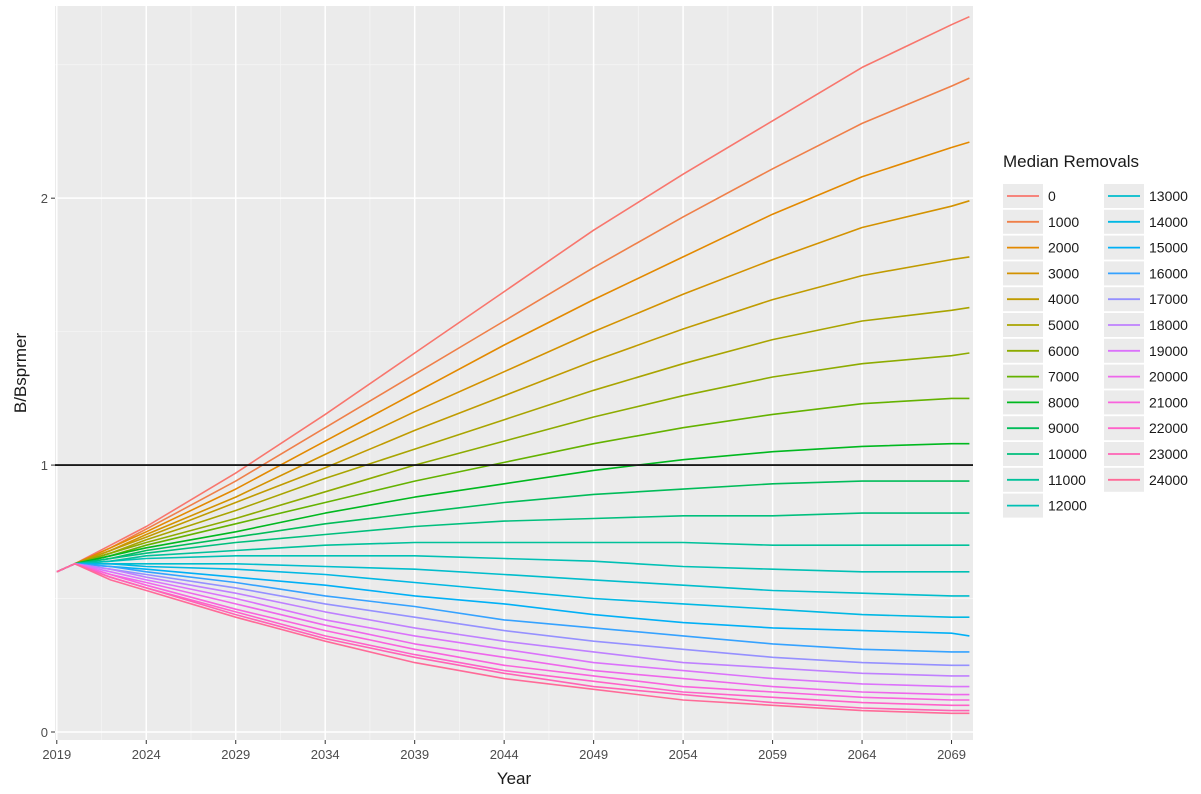 This screenshot has width=1201, height=794. I want to click on legend-item: 17000, so click(1146, 299).